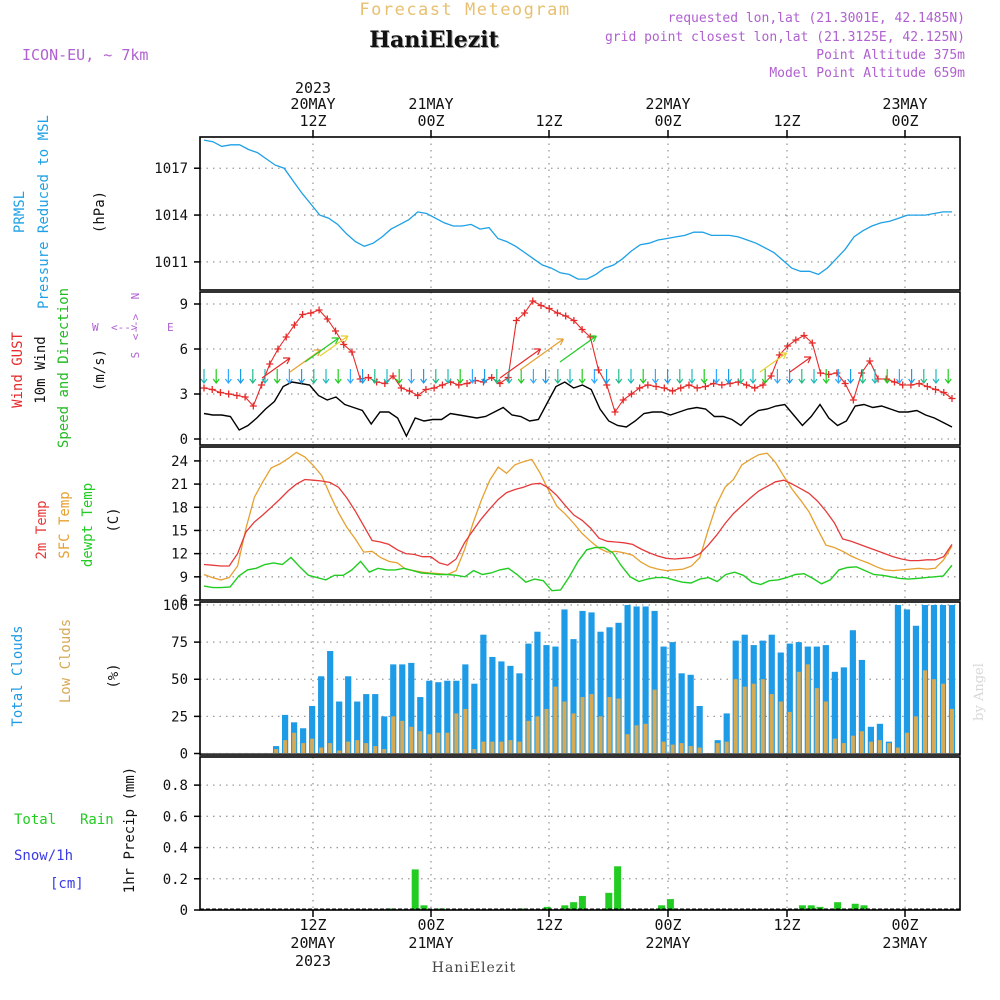 The width and height of the screenshot is (1000, 1000). I want to click on sfc-temp-line, so click(578, 516).